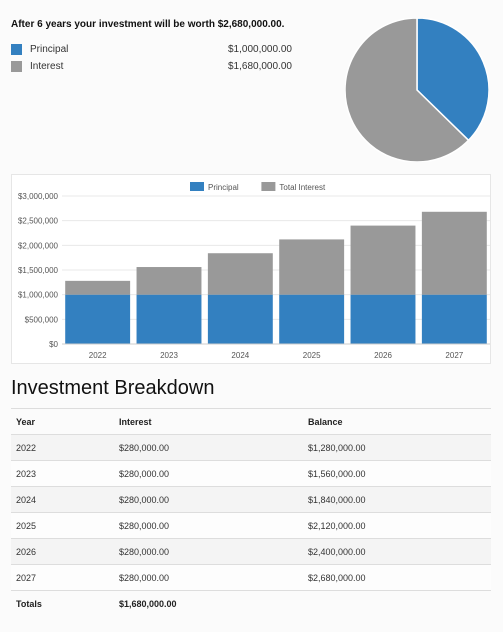 The height and width of the screenshot is (632, 503). I want to click on y-tick-label: $500,000, so click(42, 319).